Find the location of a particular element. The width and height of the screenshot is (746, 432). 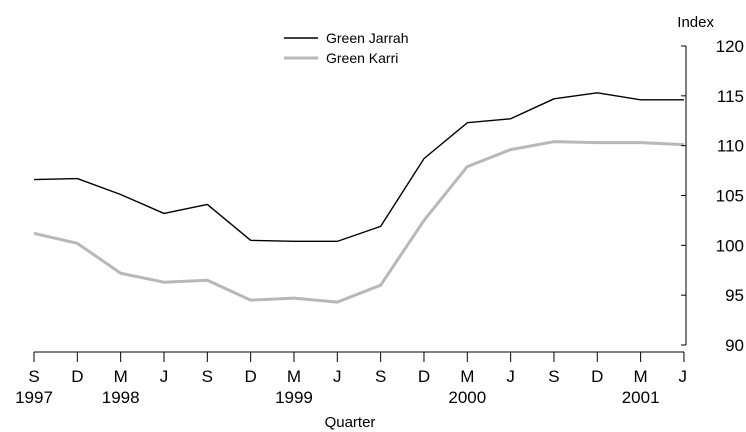

y-tick-label: 120 is located at coordinates (730, 46).